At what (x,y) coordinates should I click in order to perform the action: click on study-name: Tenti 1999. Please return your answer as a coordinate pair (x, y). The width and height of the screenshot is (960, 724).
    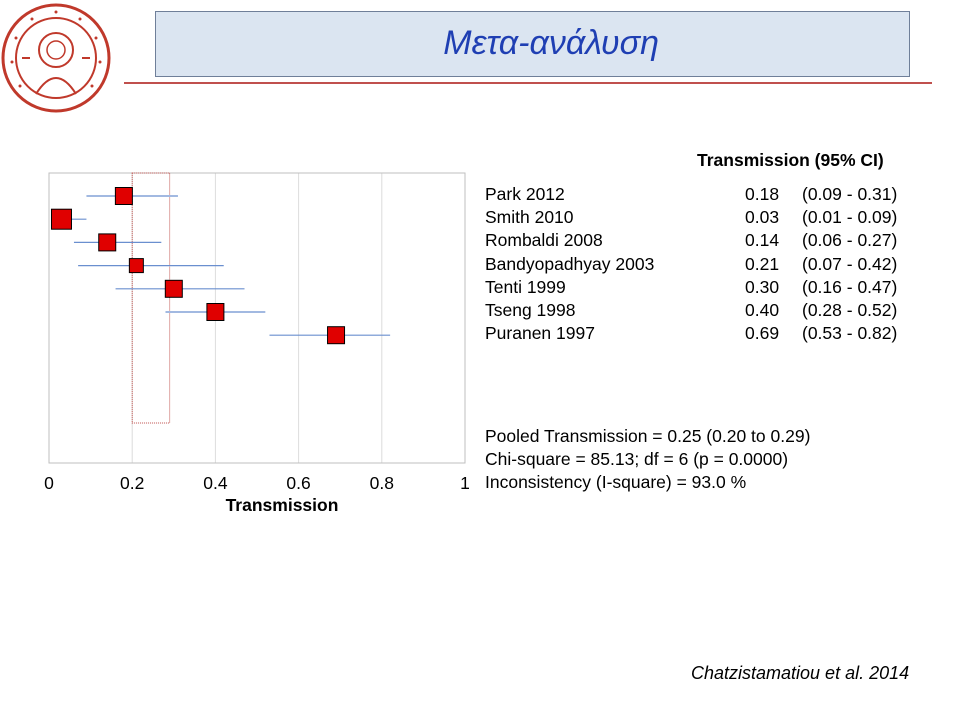
    Looking at the image, I should click on (525, 286).